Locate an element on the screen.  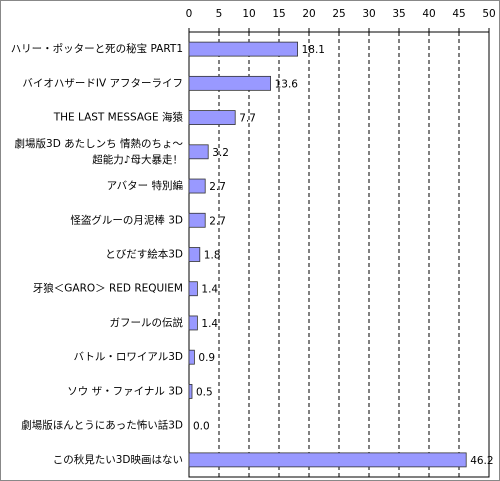
y-tick-label: 超能力♪母大暴走！ is located at coordinates (137, 159).